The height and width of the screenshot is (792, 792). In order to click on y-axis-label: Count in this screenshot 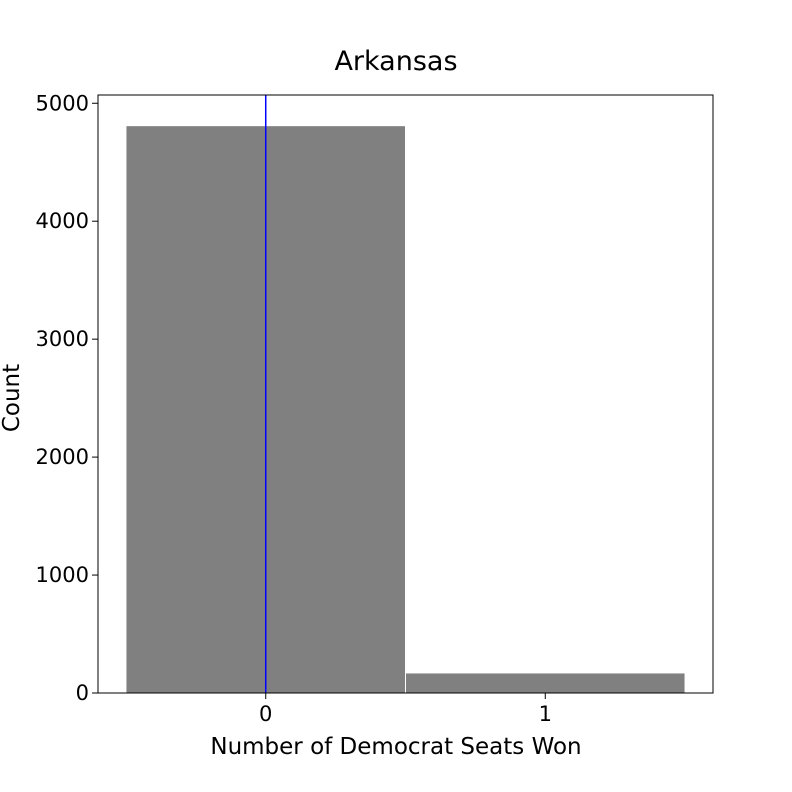, I will do `click(12, 398)`.